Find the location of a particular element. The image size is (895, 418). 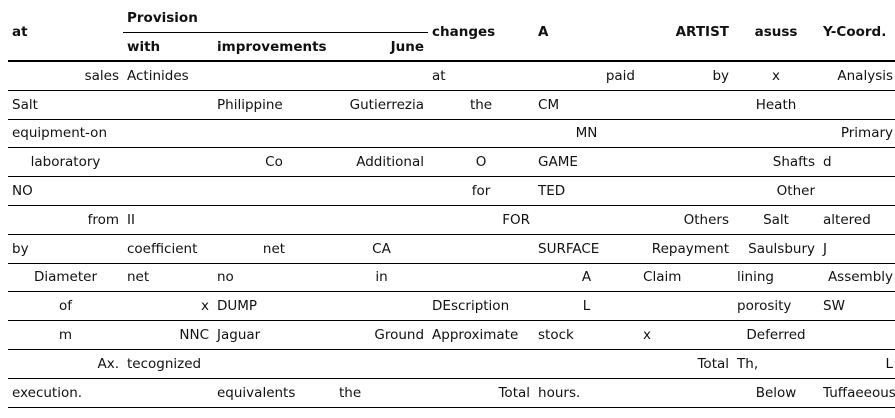

table-cell: Primary is located at coordinates (857, 133).